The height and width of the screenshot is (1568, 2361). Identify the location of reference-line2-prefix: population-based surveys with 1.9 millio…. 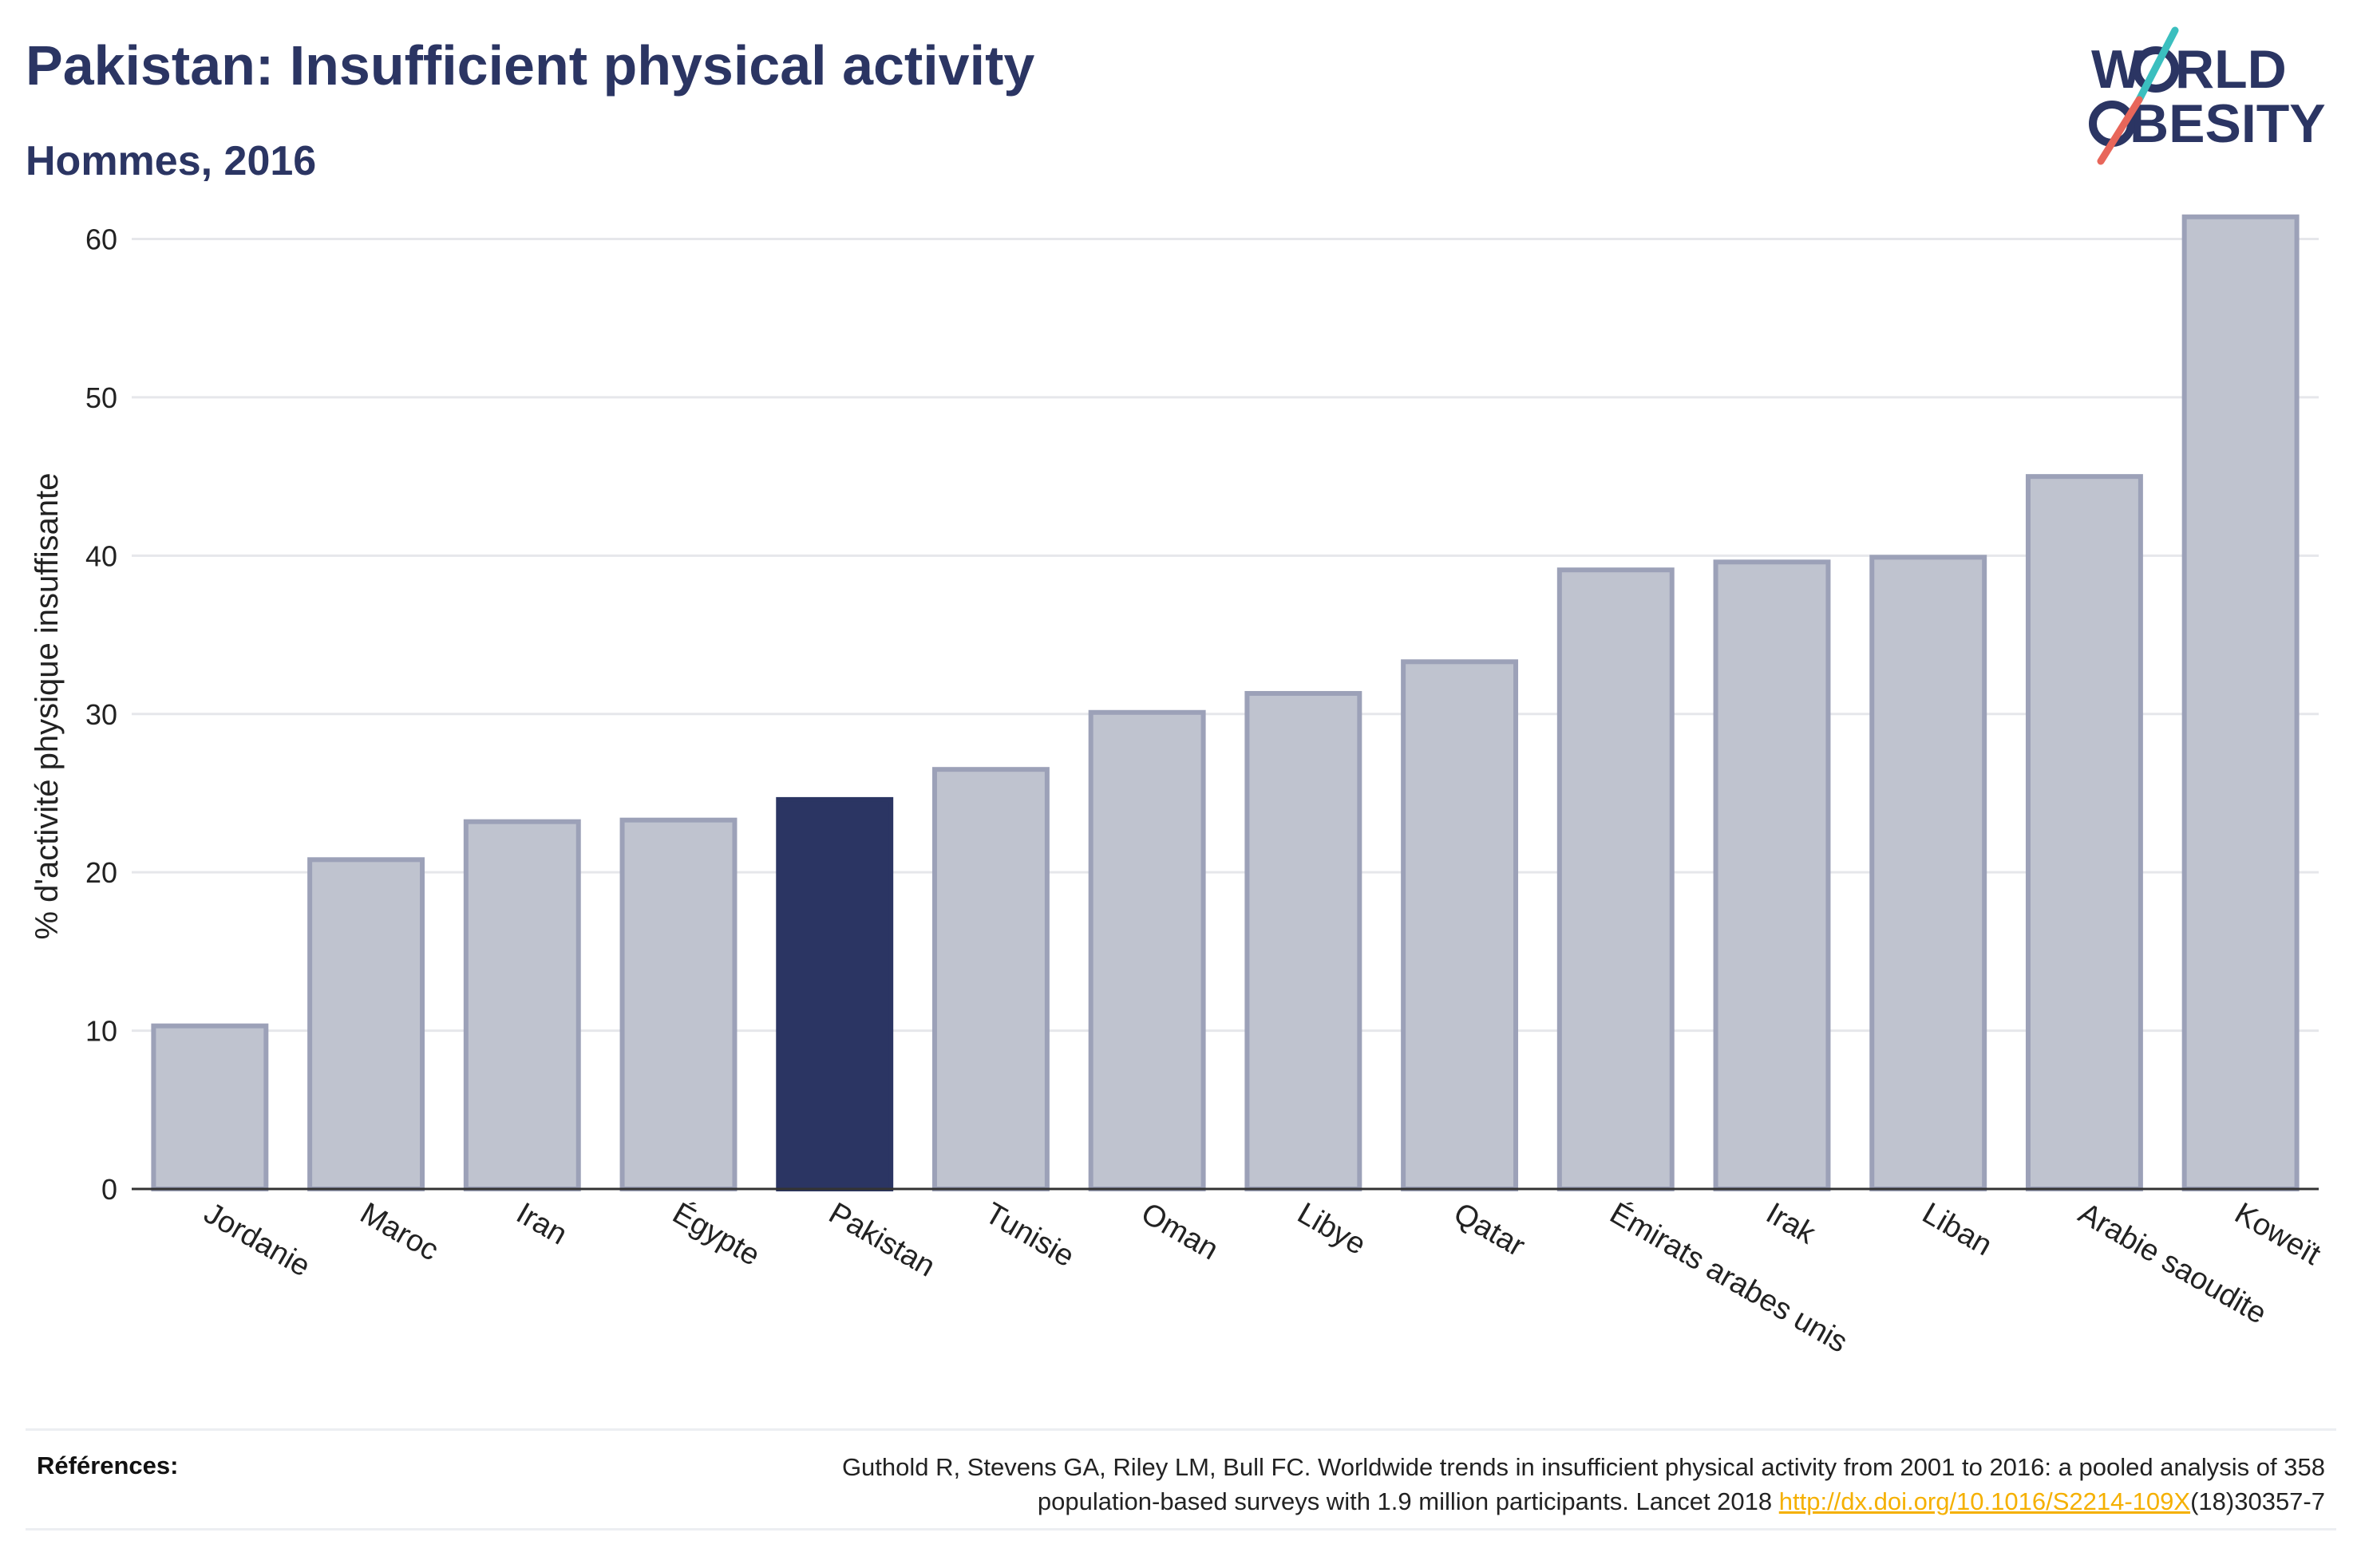
(1408, 1501).